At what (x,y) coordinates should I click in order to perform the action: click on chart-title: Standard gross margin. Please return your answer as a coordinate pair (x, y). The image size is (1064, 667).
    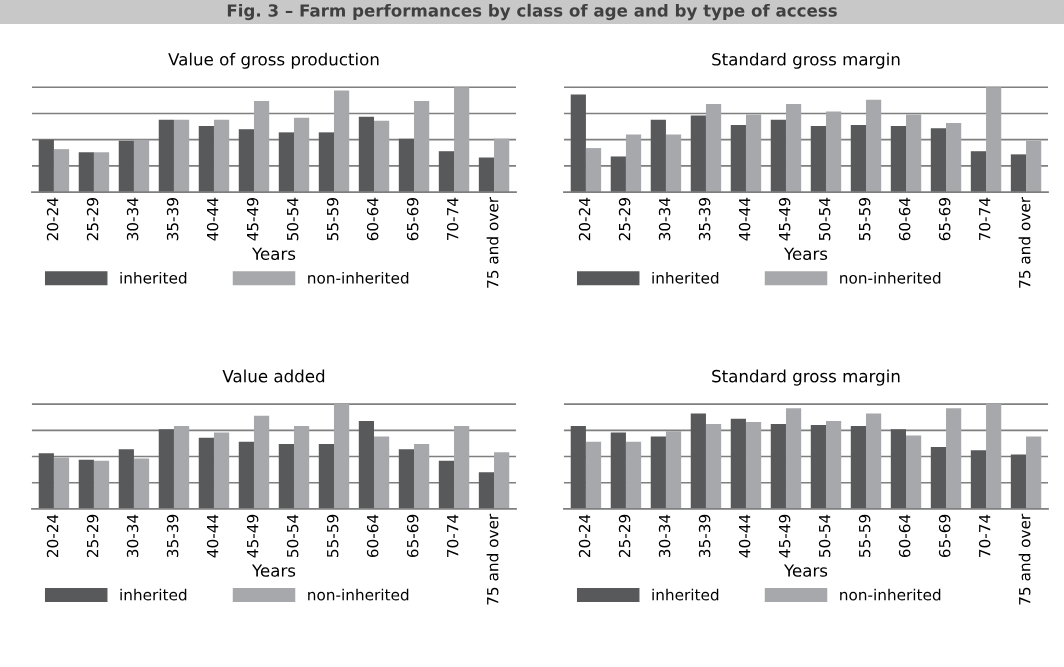
    Looking at the image, I should click on (806, 60).